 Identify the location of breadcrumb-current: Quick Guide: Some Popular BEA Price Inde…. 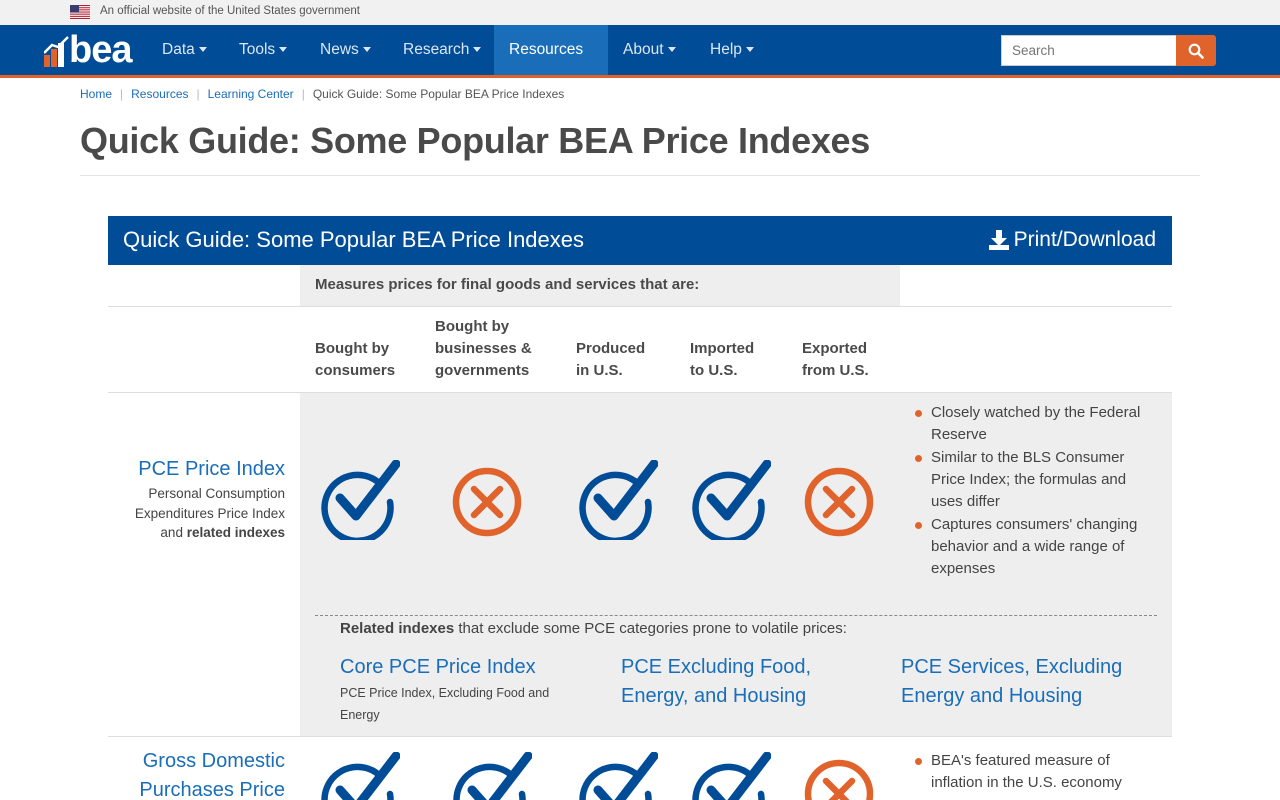
(438, 94).